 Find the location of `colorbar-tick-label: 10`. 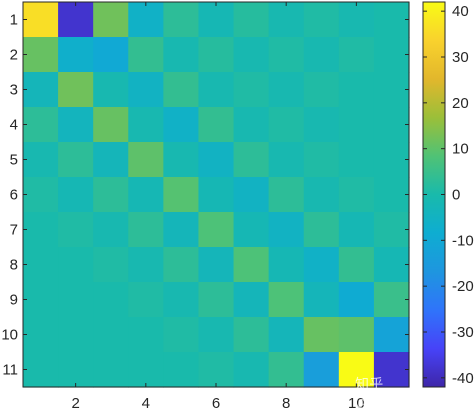

colorbar-tick-label: 10 is located at coordinates (460, 149).